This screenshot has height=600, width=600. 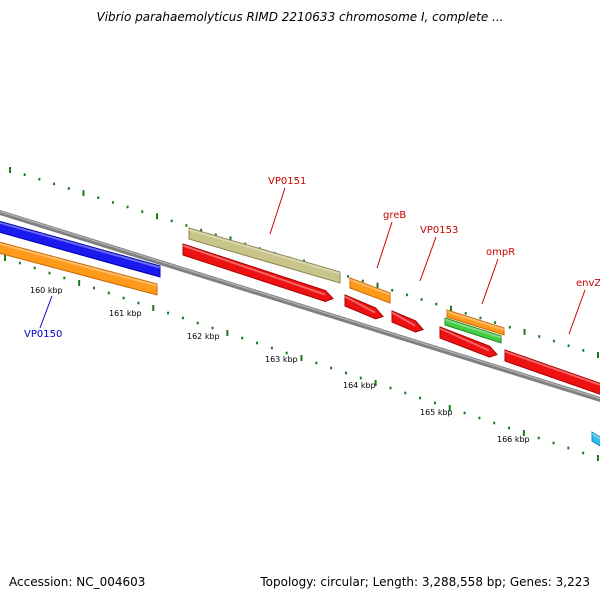 I want to click on red-cds-3-body, so click(x=407, y=321).